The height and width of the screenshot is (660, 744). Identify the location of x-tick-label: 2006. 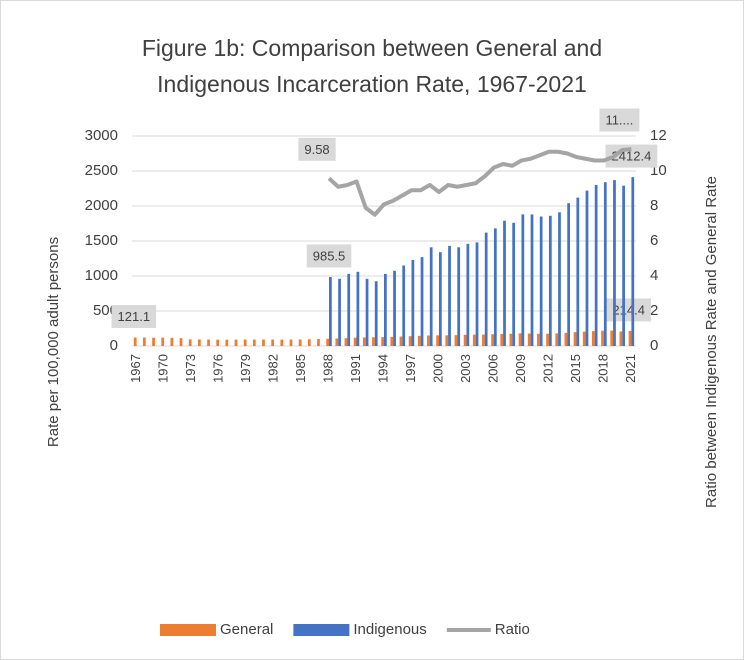
(492, 368).